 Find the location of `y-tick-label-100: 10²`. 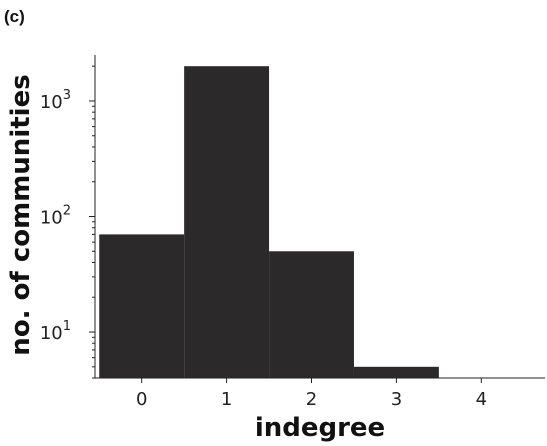

y-tick-label-100: 10² is located at coordinates (55, 216).